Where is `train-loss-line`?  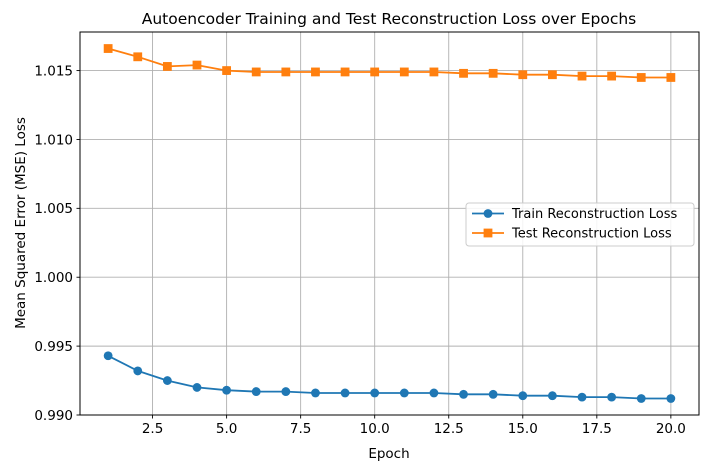
train-loss-line is located at coordinates (389, 377).